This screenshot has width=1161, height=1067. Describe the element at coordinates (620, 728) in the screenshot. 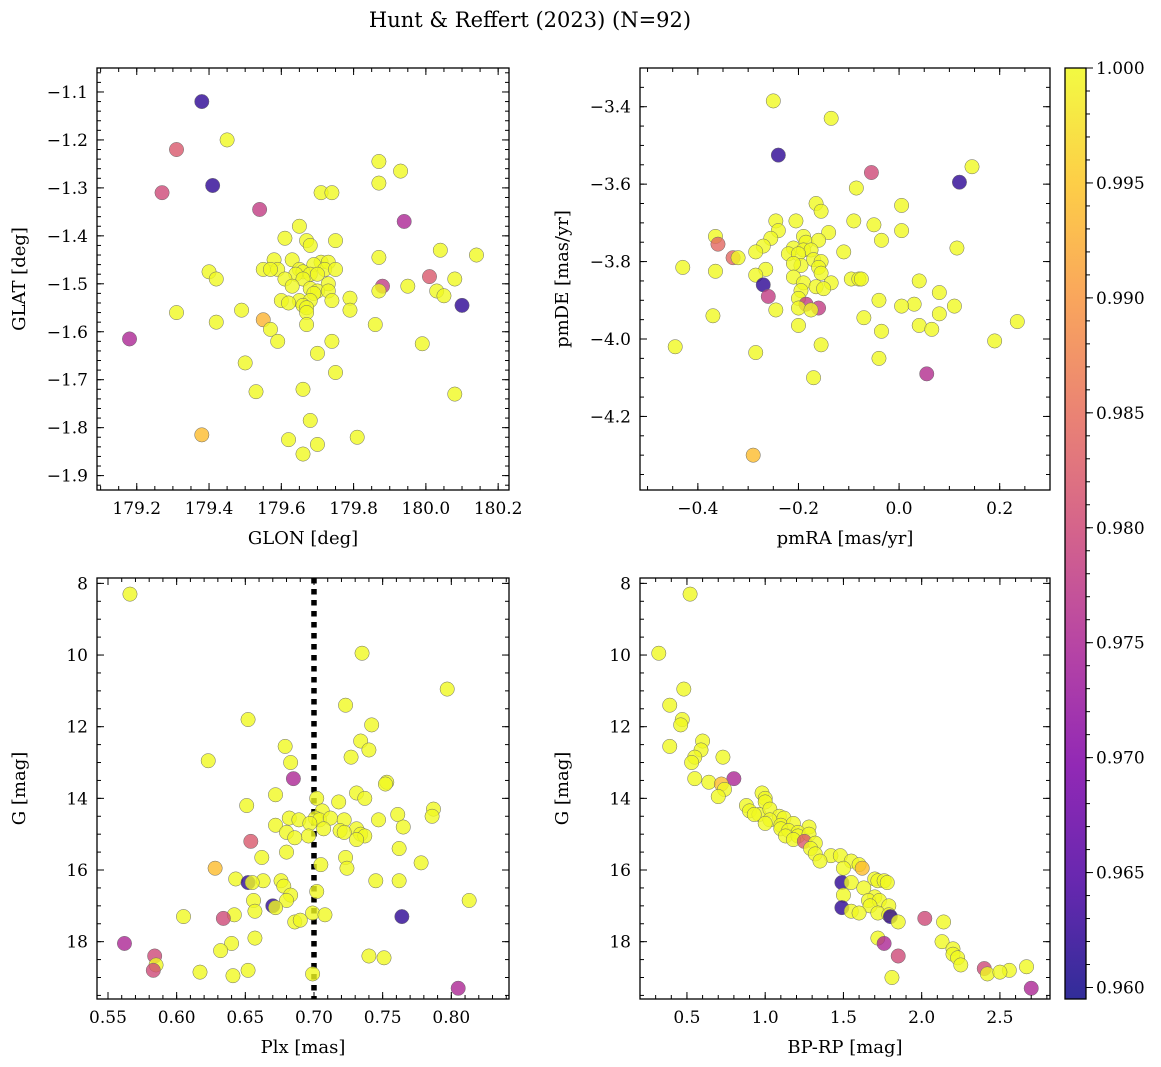

I see `y-tick-label: 12` at that location.